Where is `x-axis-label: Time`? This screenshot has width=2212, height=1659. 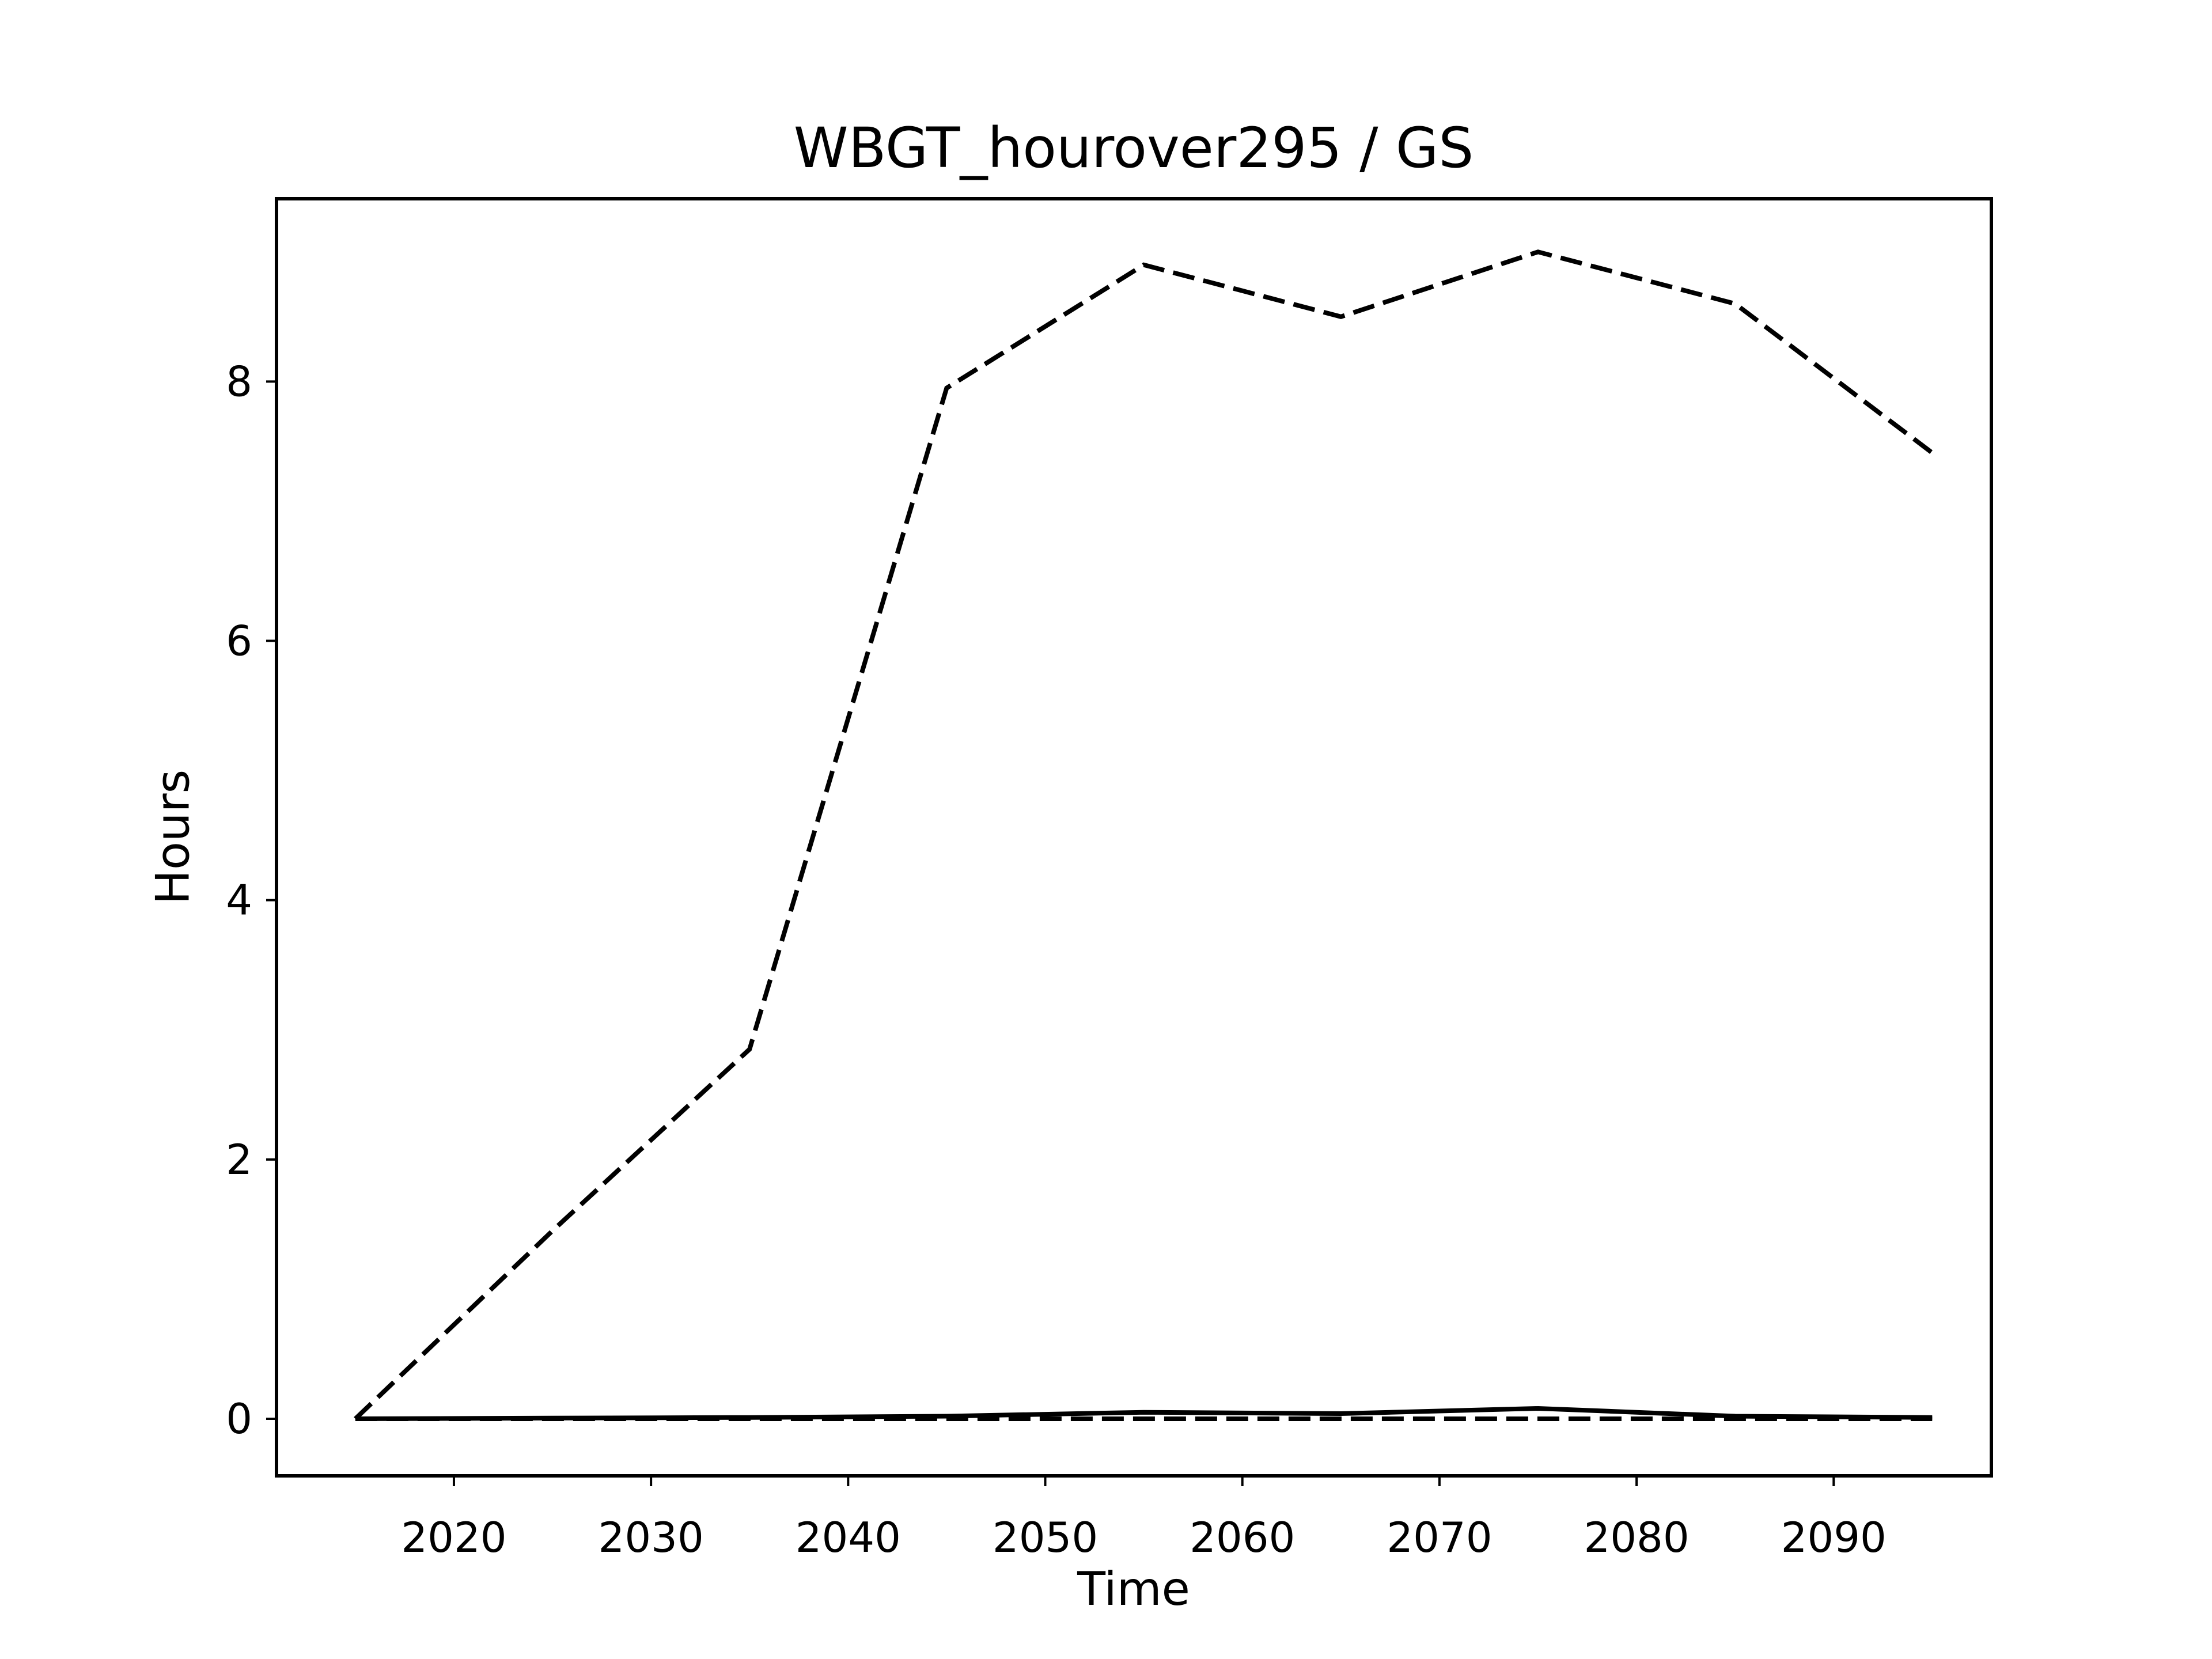
x-axis-label: Time is located at coordinates (1133, 1589).